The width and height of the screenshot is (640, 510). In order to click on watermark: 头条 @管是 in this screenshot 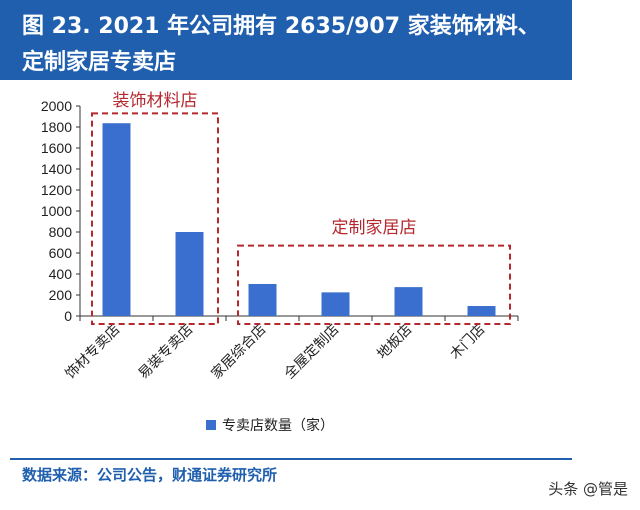, I will do `click(588, 489)`.